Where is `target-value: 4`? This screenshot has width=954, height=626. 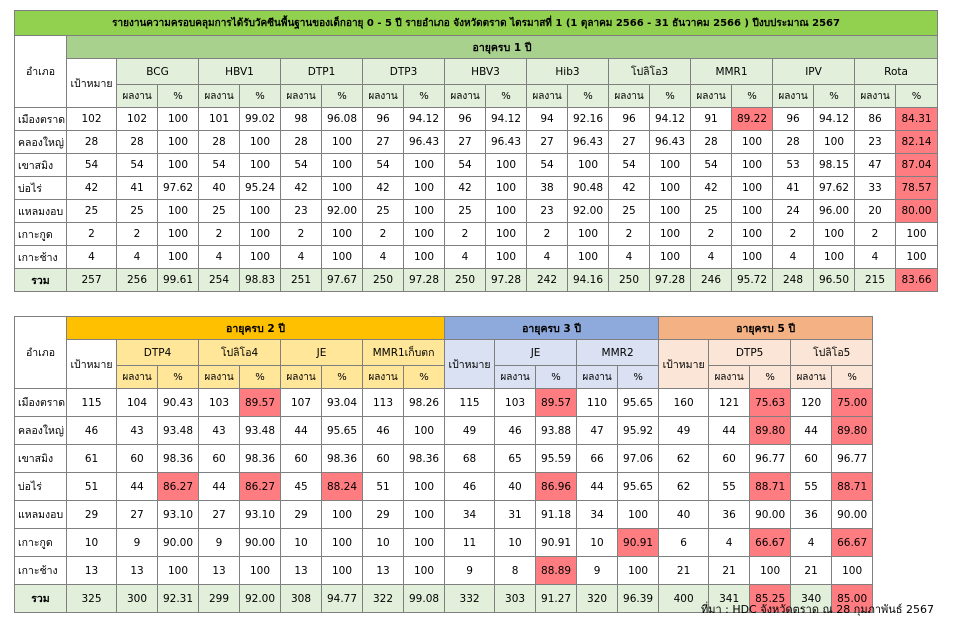 target-value: 4 is located at coordinates (91, 257).